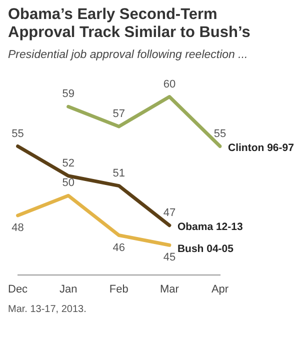 This screenshot has height=350, width=294. Describe the element at coordinates (68, 289) in the screenshot. I see `x-tick-label: Jan` at that location.